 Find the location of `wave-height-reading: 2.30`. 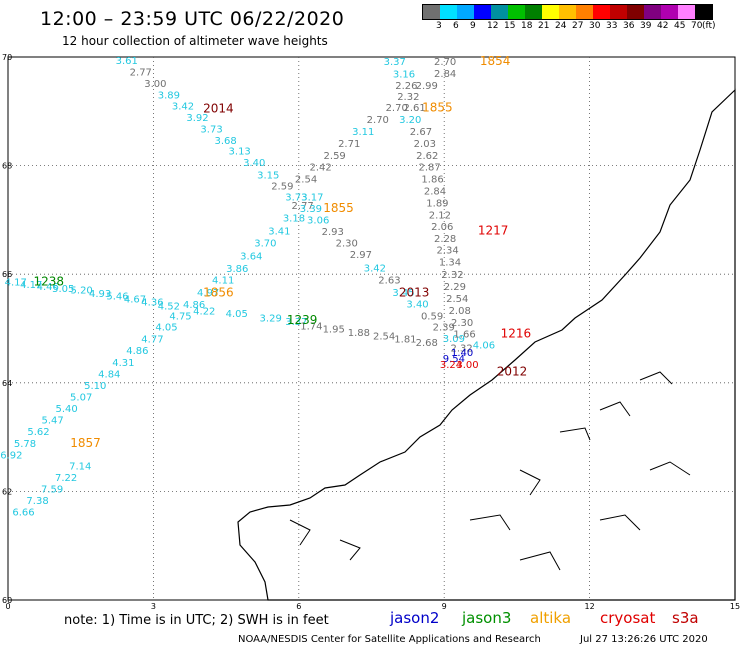

wave-height-reading: 2.30 is located at coordinates (462, 323).